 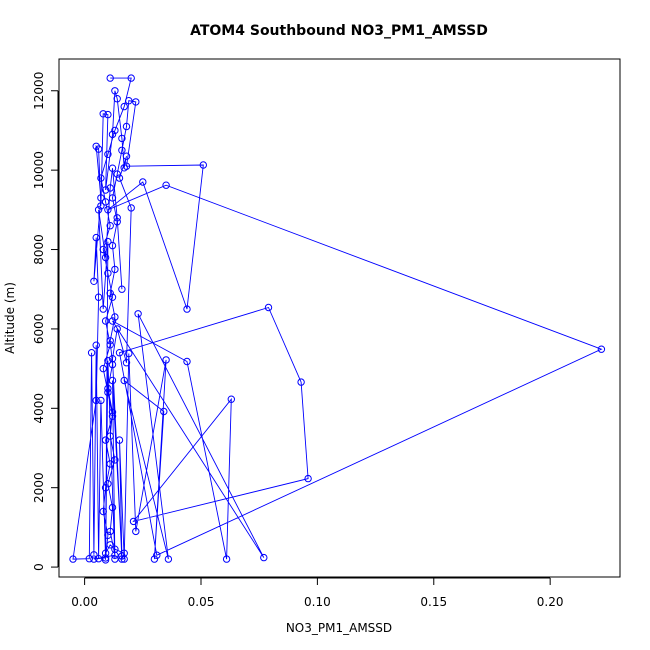 I want to click on x-tick-label: 0.10, so click(x=317, y=602).